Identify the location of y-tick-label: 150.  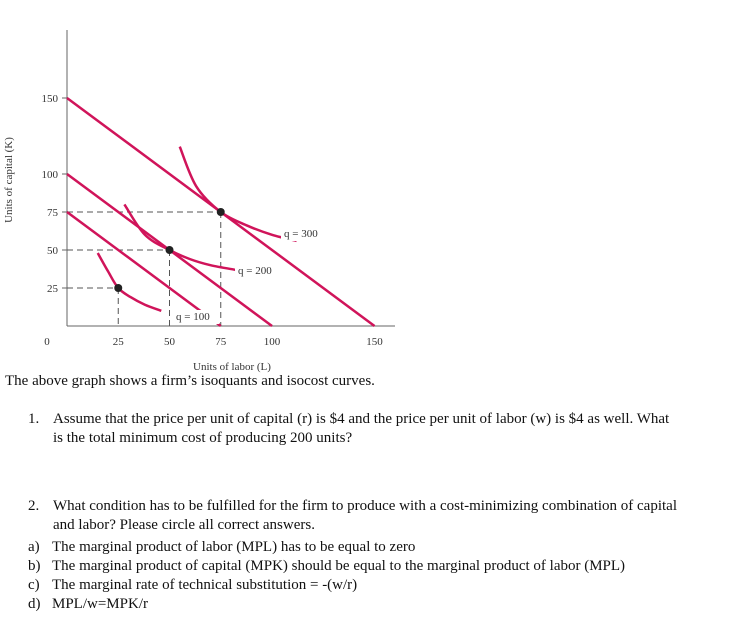
(50, 99).